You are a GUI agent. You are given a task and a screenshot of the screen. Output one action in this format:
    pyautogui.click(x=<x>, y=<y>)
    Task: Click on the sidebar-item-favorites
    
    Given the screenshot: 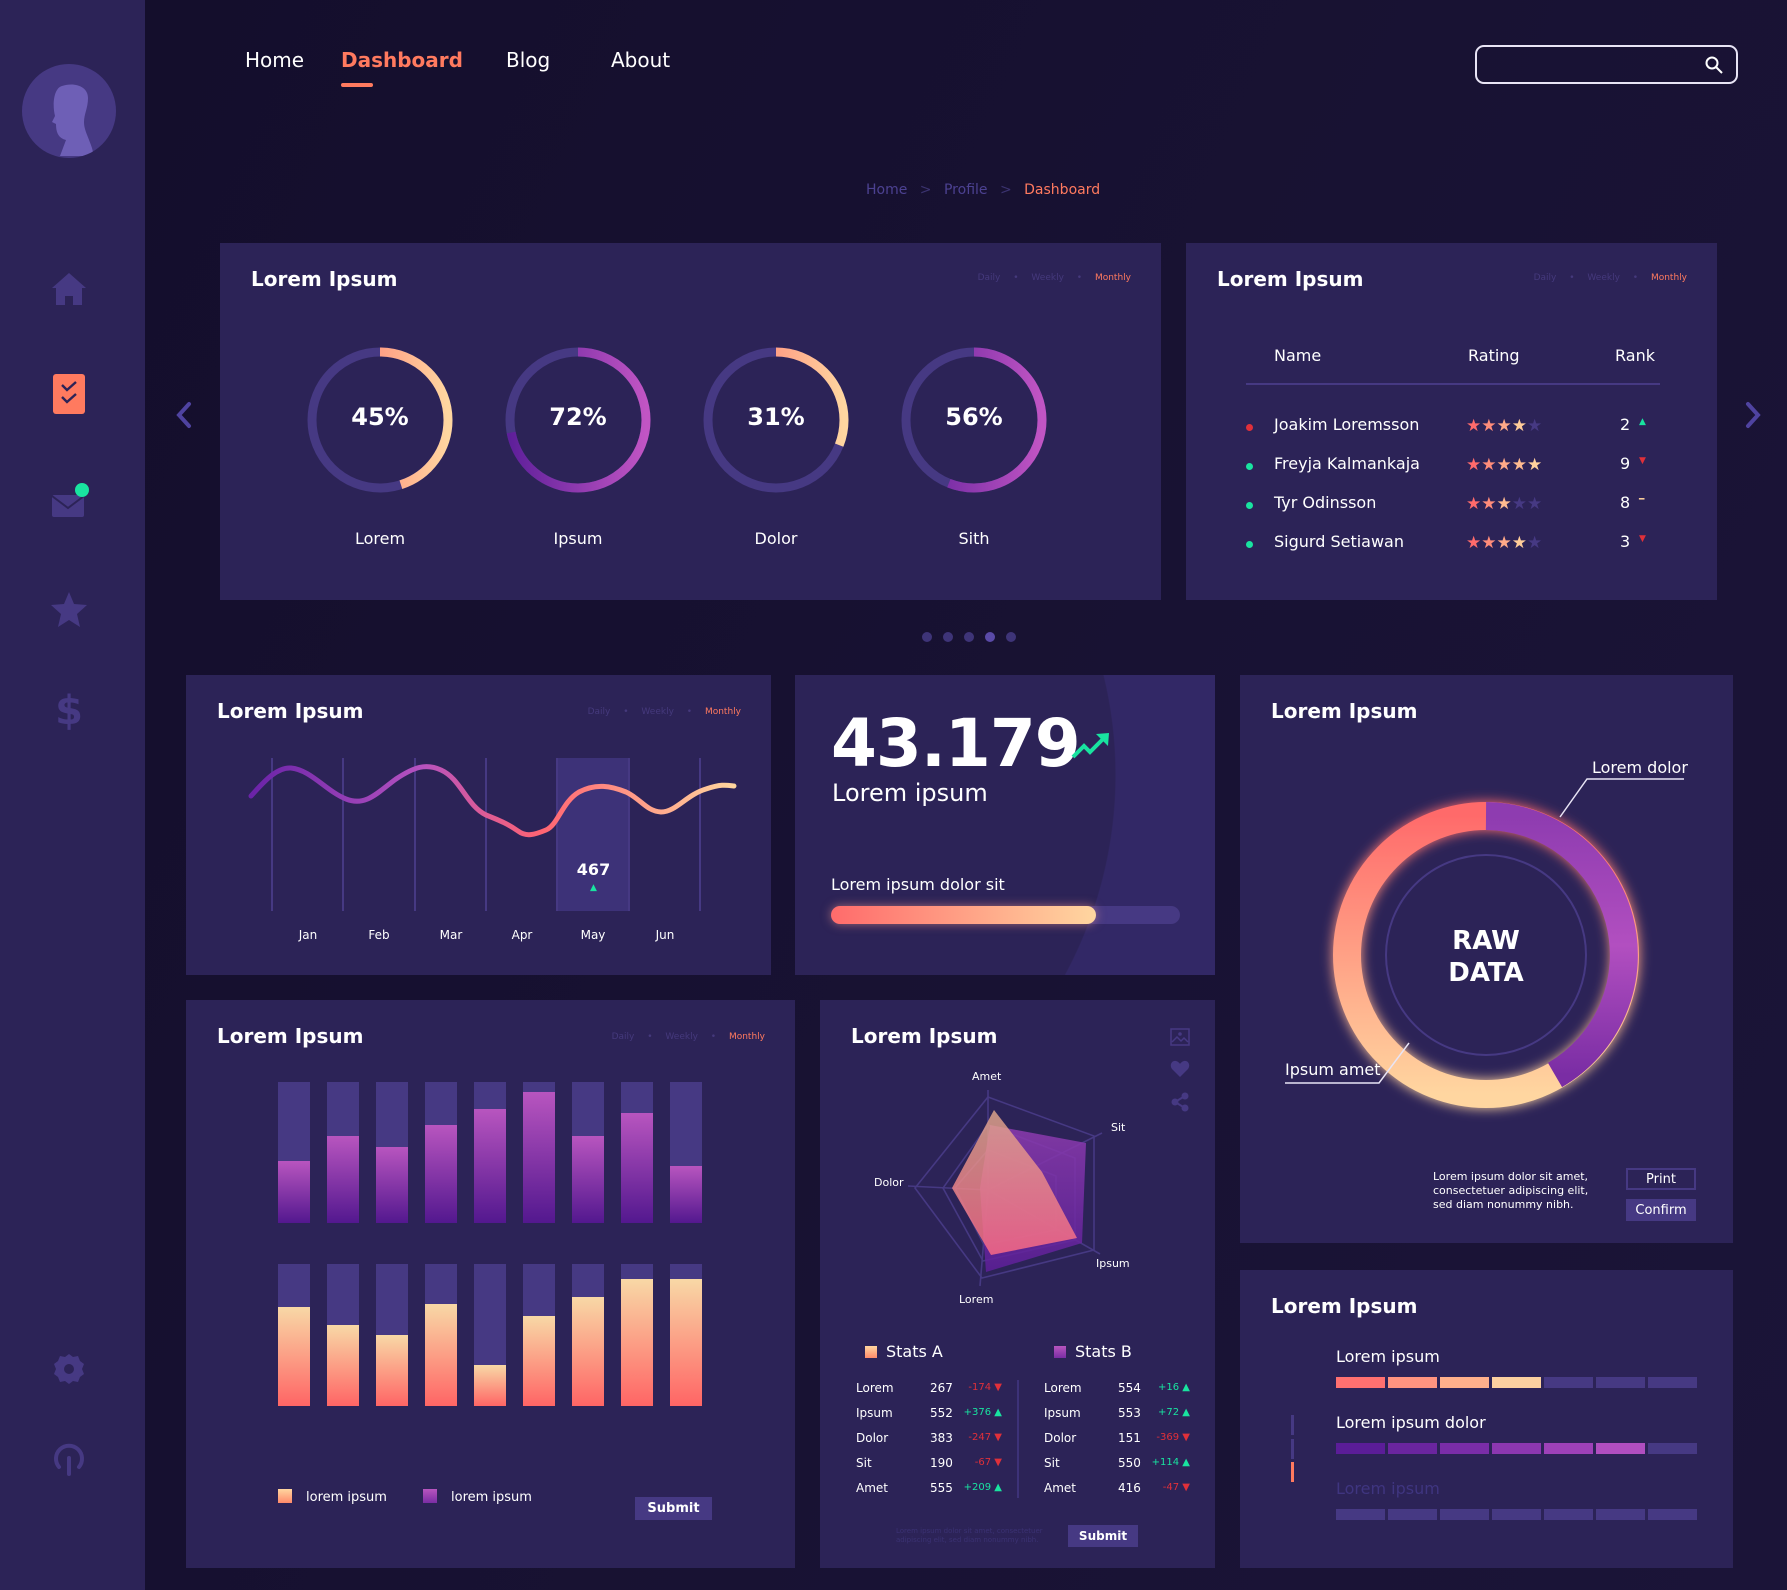 What is the action you would take?
    pyautogui.click(x=69, y=609)
    